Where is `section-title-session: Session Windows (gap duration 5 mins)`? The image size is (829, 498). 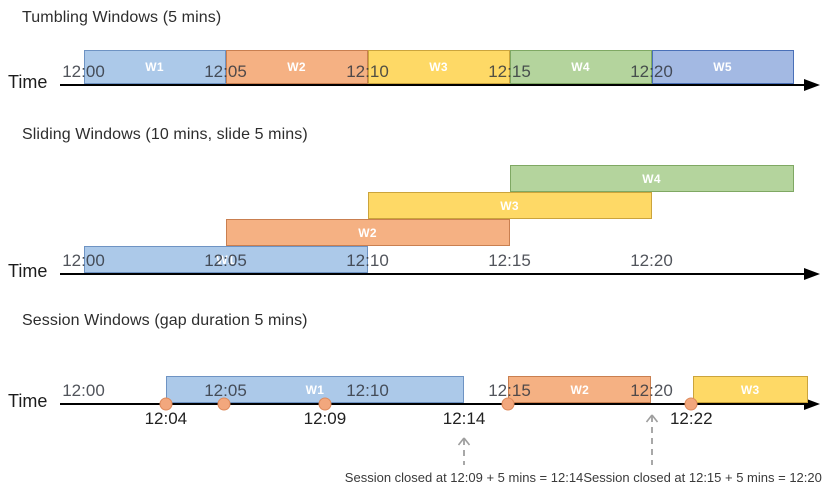
section-title-session: Session Windows (gap duration 5 mins) is located at coordinates (165, 320).